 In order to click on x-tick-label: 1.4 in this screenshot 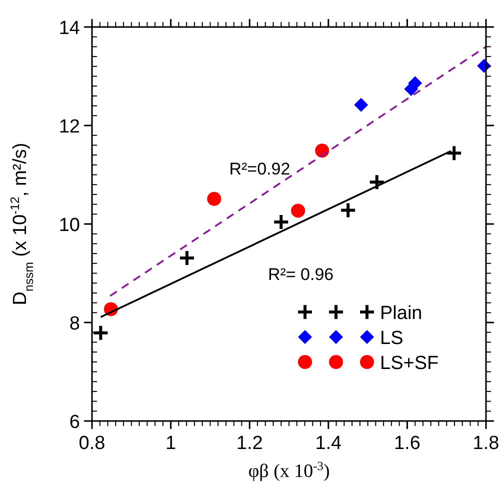, I will do `click(328, 443)`.